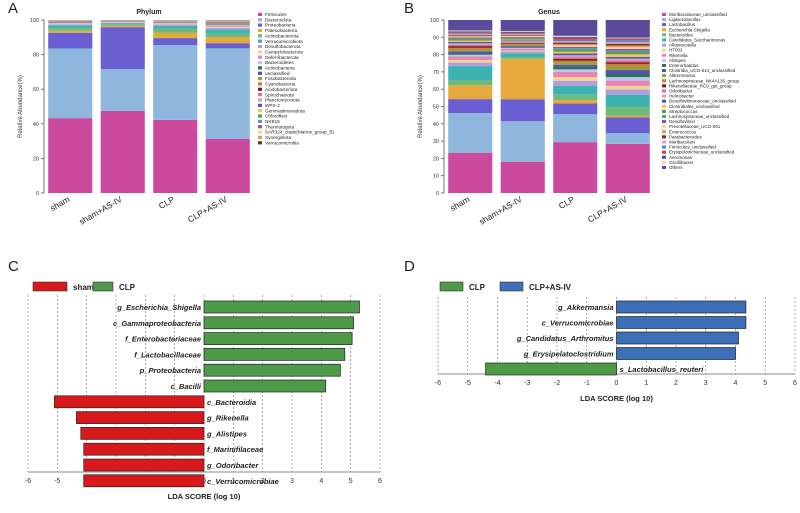 The height and width of the screenshot is (513, 800). What do you see at coordinates (127, 287) in the screenshot?
I see `chart-2-legend-label: CLP` at bounding box center [127, 287].